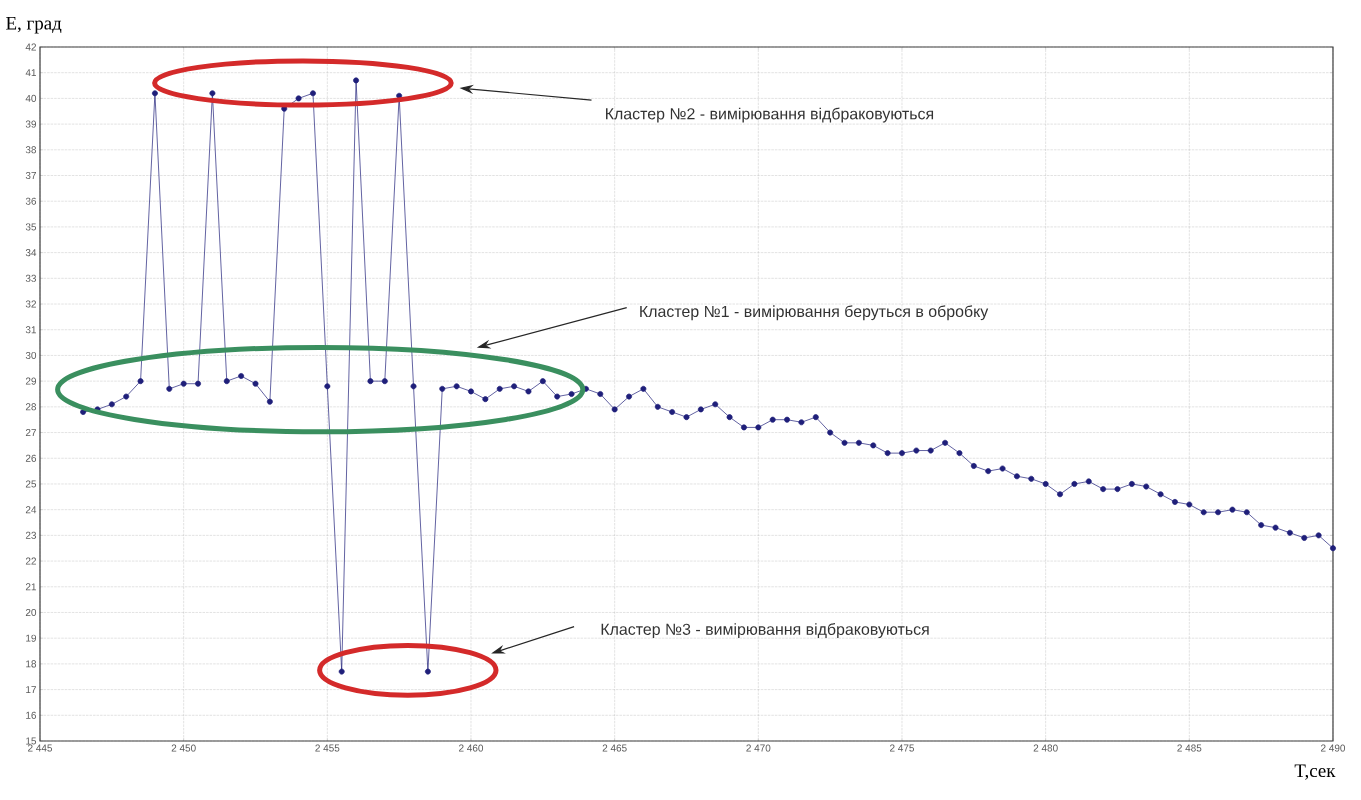 The width and height of the screenshot is (1361, 800). Describe the element at coordinates (31, 690) in the screenshot. I see `y-tick-label: 17` at that location.